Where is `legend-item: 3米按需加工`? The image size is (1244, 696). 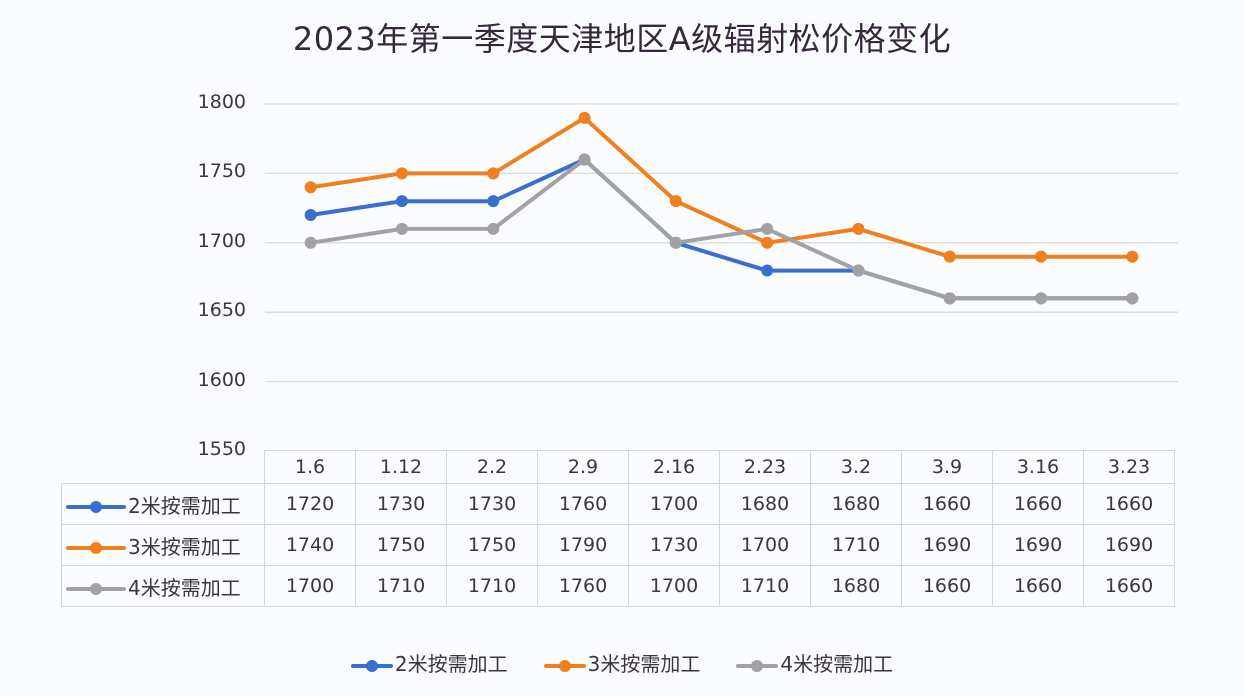
legend-item: 3米按需加工 is located at coordinates (622, 662).